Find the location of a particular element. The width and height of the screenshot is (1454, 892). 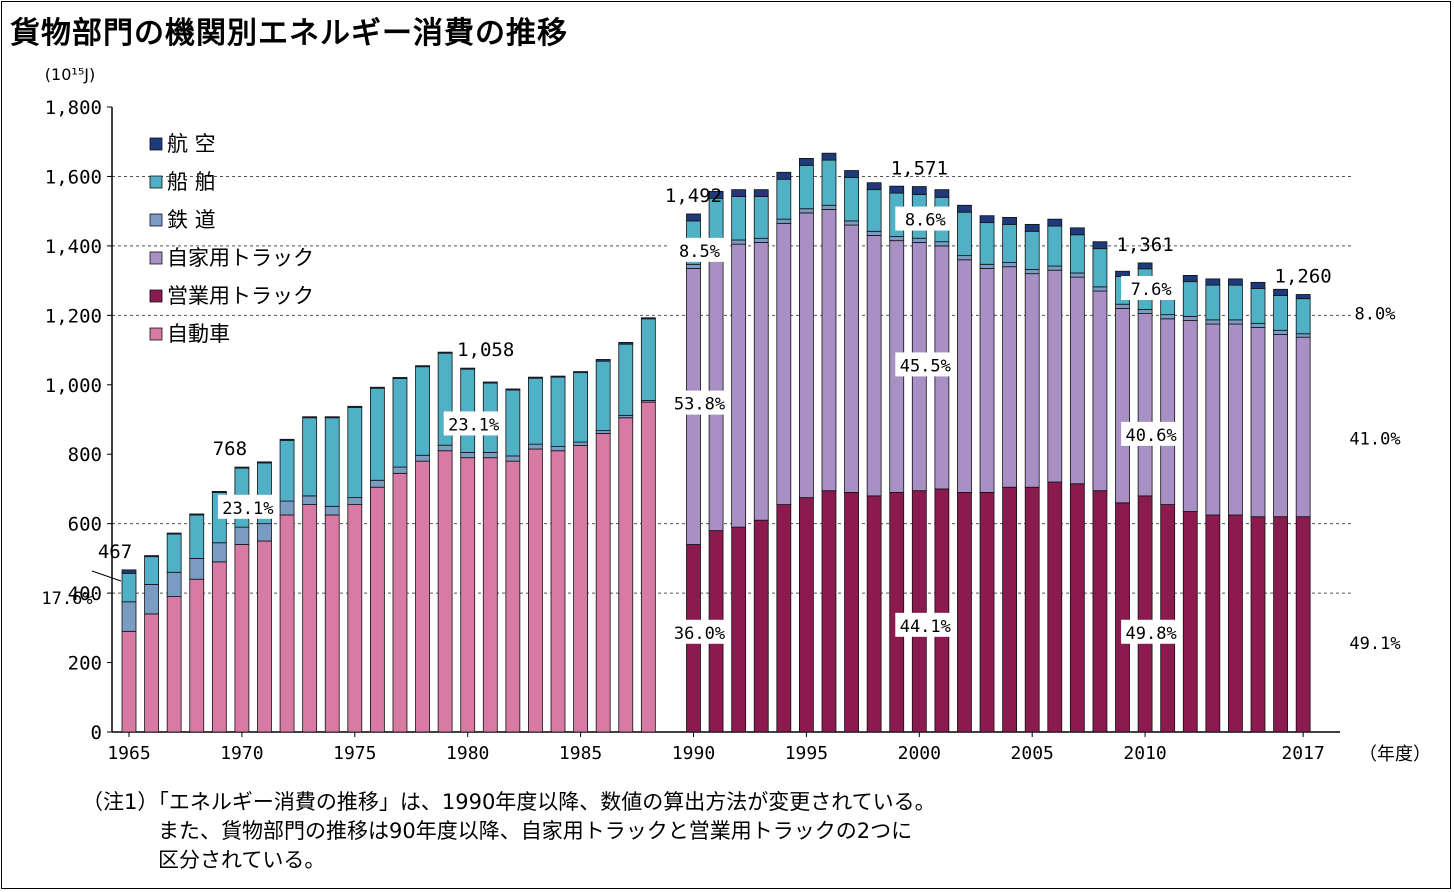

x-tick-label: 2005 is located at coordinates (1032, 753).